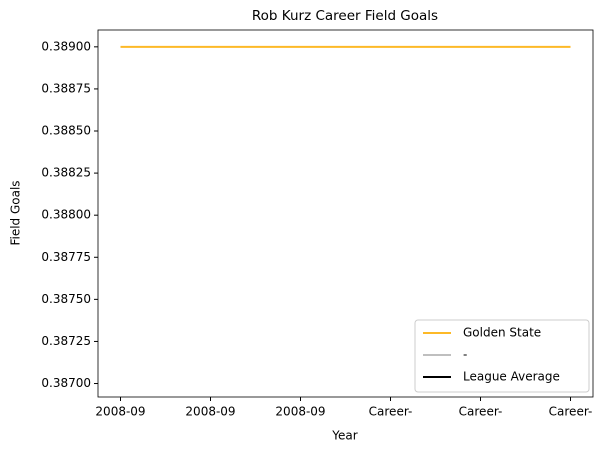 The image size is (606, 453). Describe the element at coordinates (66, 341) in the screenshot. I see `y-tick-label: 0.38725` at that location.